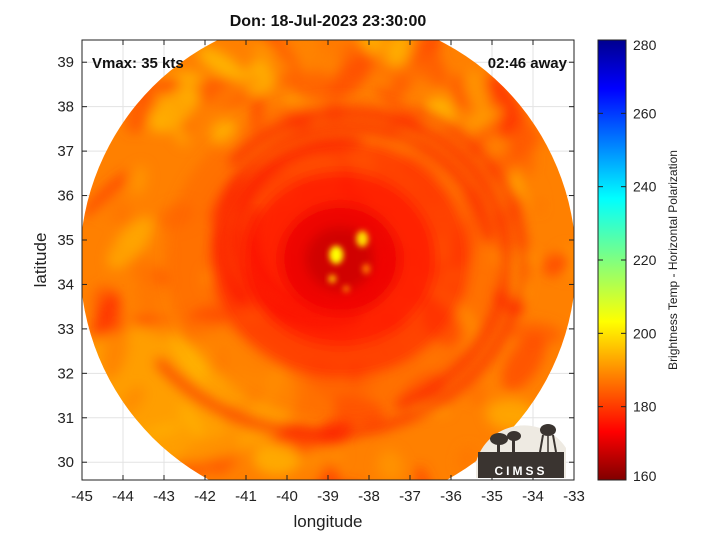  What do you see at coordinates (138, 63) in the screenshot?
I see `vmax-annotation: Vmax: 35 kts` at bounding box center [138, 63].